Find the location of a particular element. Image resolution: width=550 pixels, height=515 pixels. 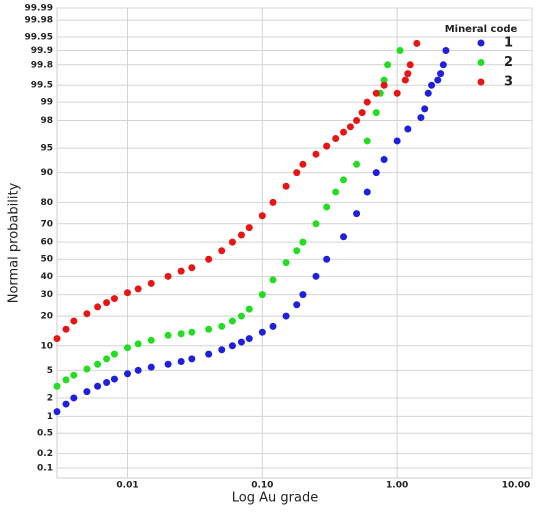

y-tick-label: 10 is located at coordinates (46, 346).